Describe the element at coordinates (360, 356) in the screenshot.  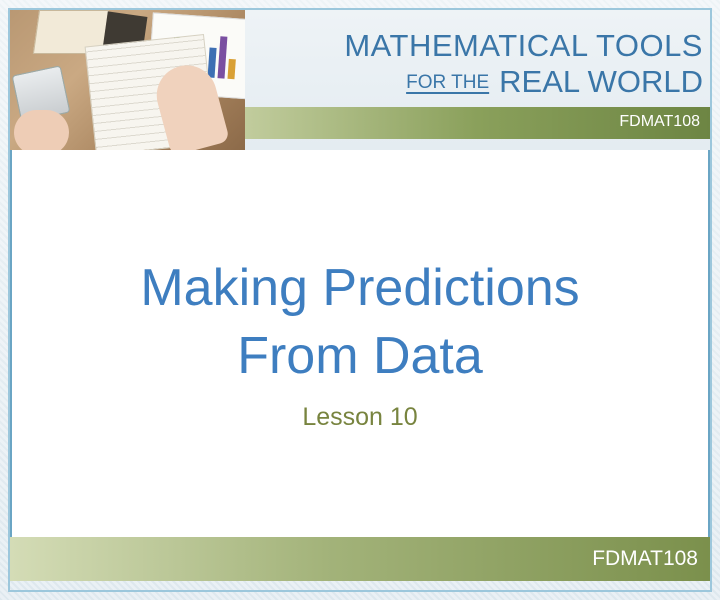
I see `slide-title-line2: From Data` at that location.